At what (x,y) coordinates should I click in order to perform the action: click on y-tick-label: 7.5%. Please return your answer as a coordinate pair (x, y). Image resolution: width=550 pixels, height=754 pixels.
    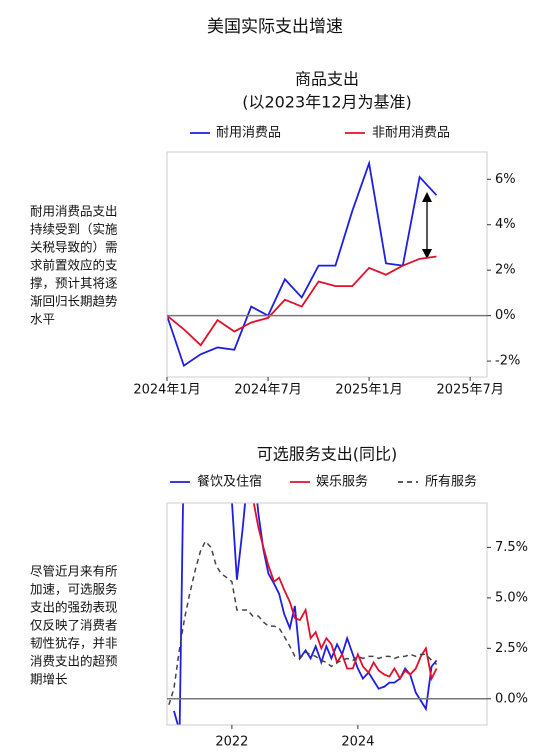
    Looking at the image, I should click on (511, 547).